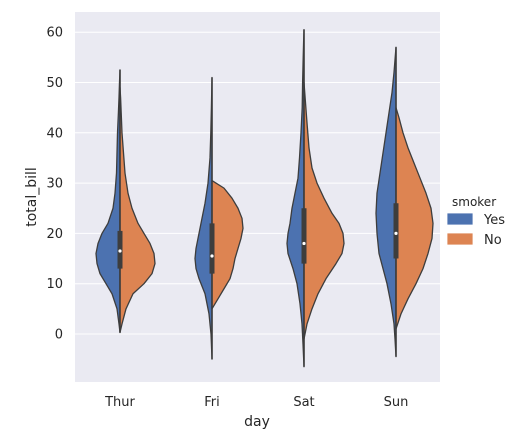  Describe the element at coordinates (227, 244) in the screenshot. I see `violin-half-no-fri` at that location.